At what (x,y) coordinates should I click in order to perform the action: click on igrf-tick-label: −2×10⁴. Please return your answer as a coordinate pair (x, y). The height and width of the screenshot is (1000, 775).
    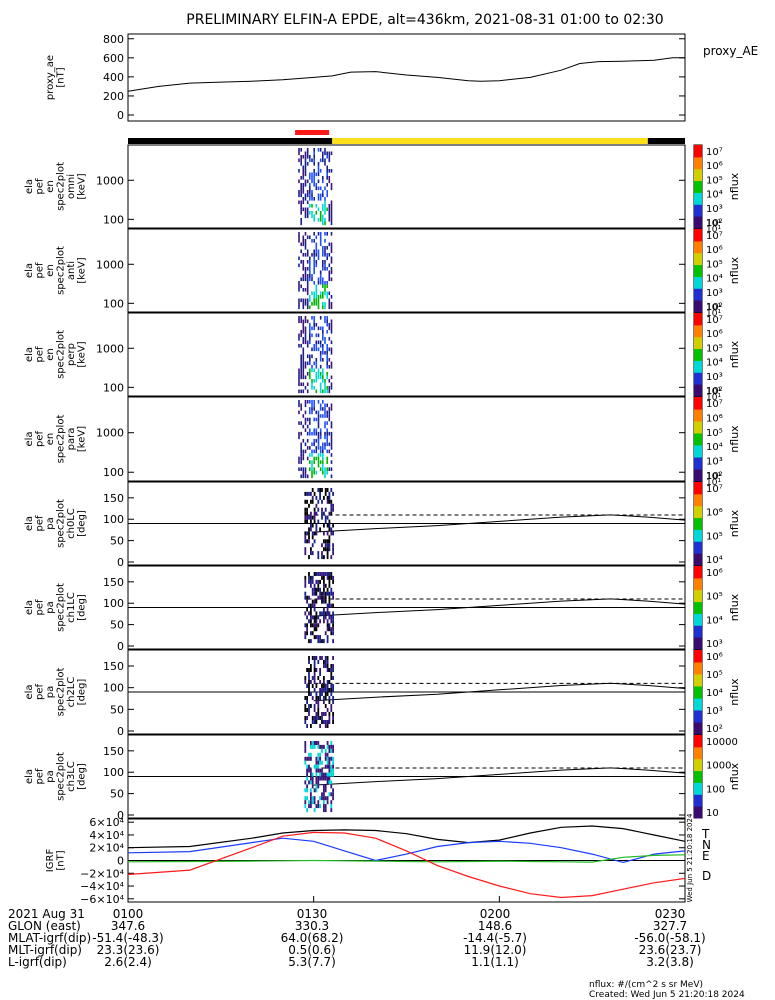
    Looking at the image, I should click on (102, 873).